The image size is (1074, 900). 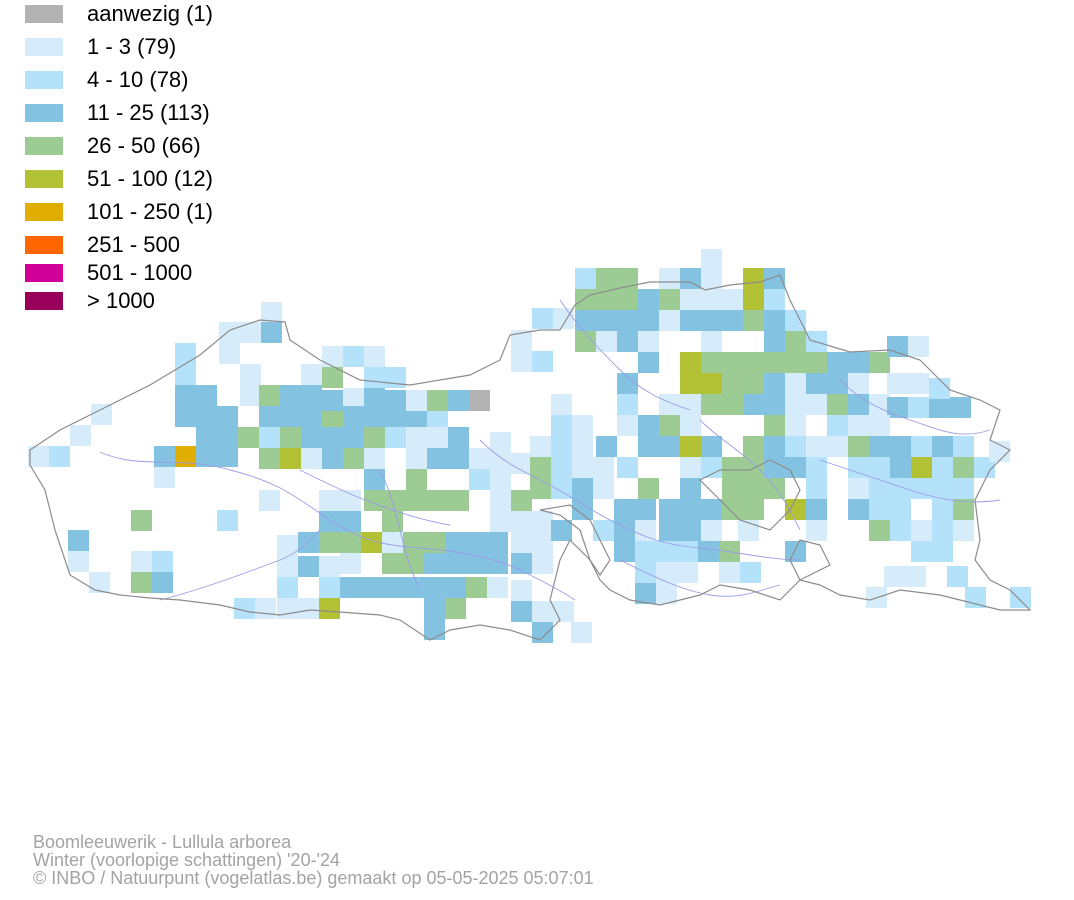 I want to click on legend-label: aanwezig (1), so click(x=150, y=13).